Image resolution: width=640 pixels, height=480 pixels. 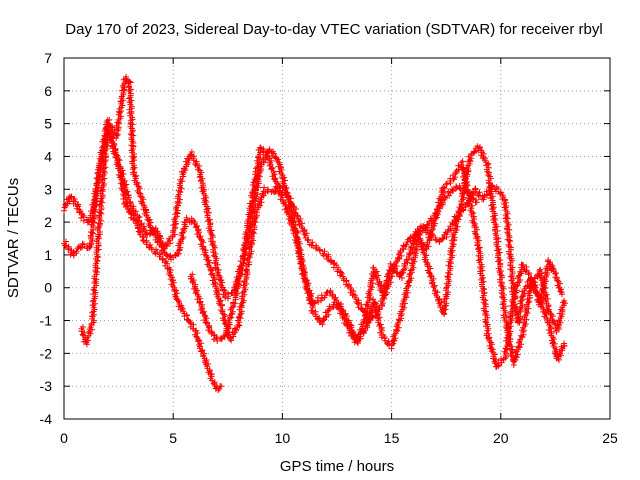 I want to click on series-markers, so click(x=487, y=254).